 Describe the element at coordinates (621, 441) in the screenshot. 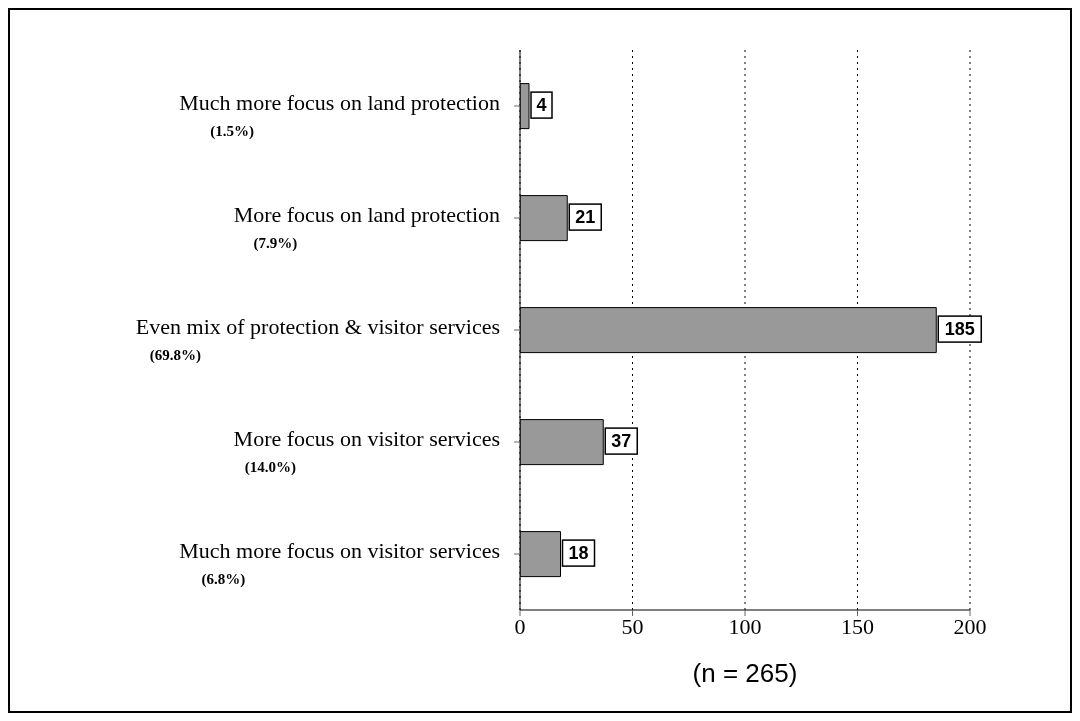

I see `data-label: 37` at that location.